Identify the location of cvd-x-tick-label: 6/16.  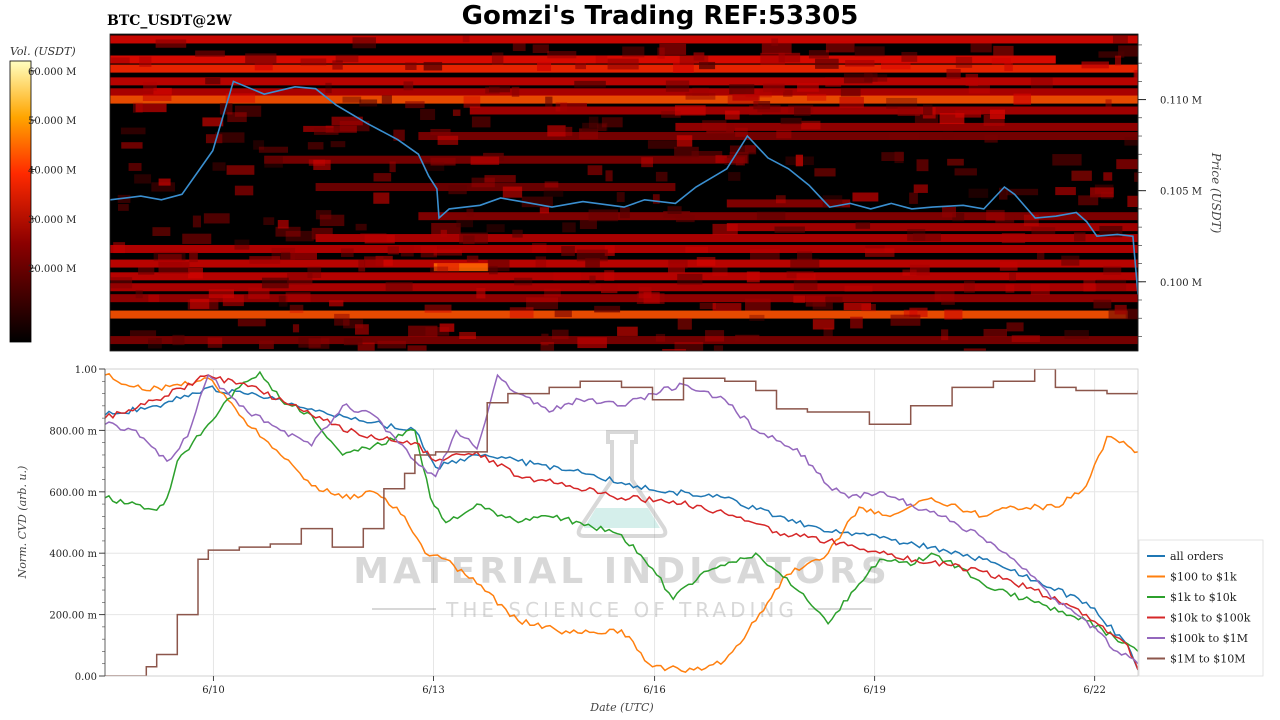
(654, 690).